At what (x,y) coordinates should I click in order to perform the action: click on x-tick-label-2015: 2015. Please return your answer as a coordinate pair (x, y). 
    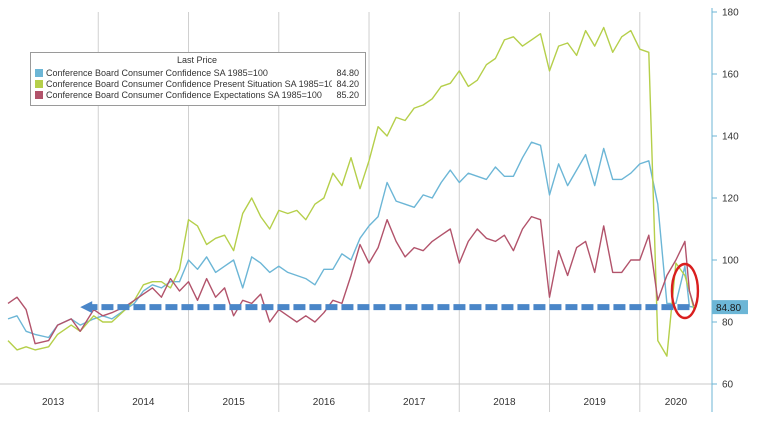
    Looking at the image, I should click on (234, 402).